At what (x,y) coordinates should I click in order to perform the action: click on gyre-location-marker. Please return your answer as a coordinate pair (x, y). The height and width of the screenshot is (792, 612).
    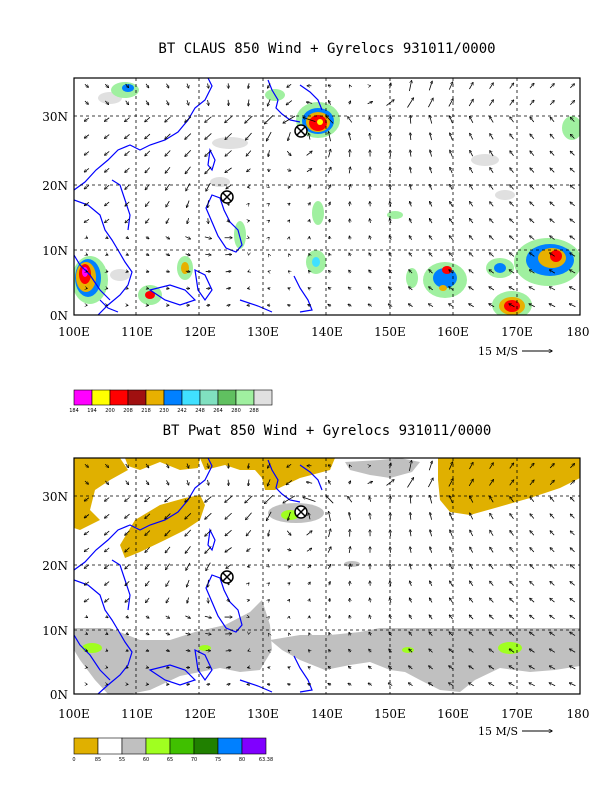
    Looking at the image, I should click on (301, 131).